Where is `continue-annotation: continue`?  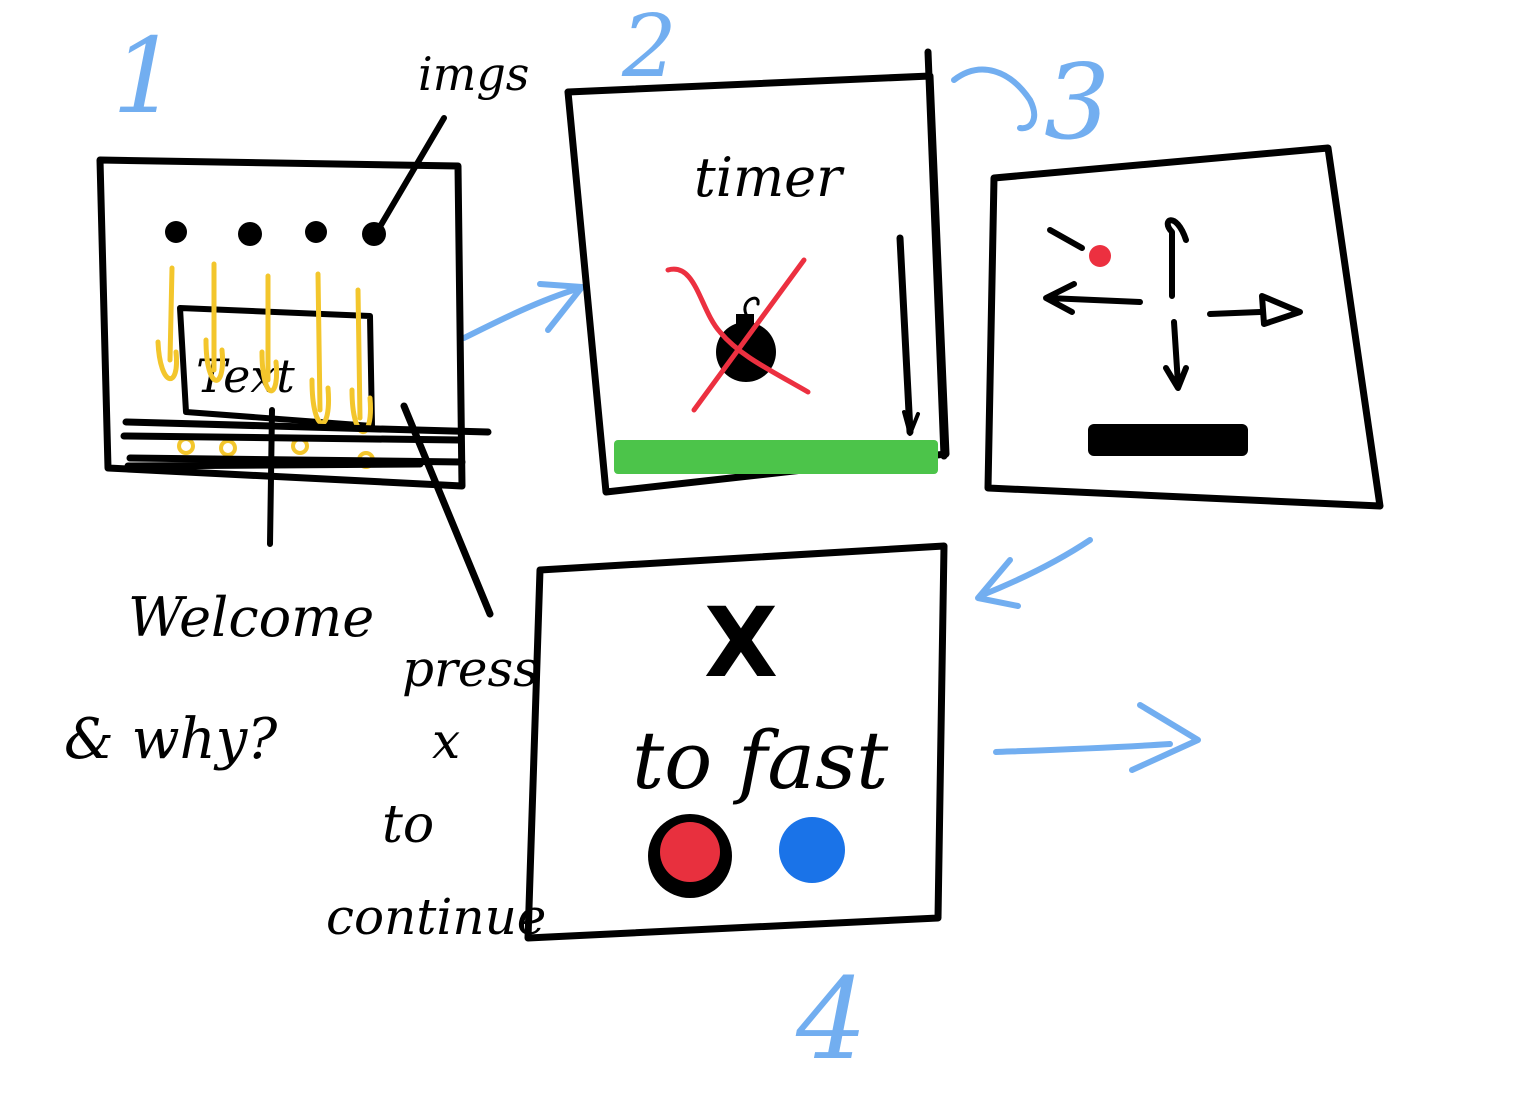
continue-annotation: continue is located at coordinates (436, 917).